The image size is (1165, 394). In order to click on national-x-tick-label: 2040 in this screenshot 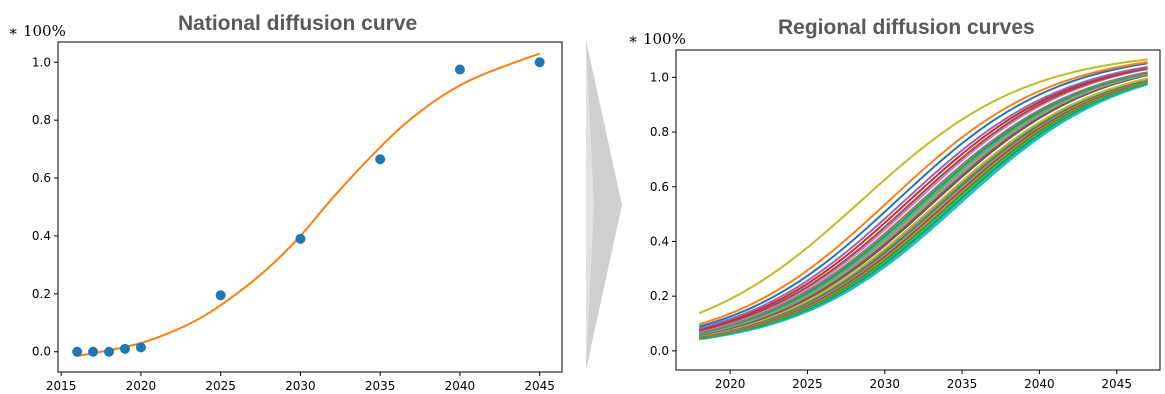, I will do `click(460, 386)`.